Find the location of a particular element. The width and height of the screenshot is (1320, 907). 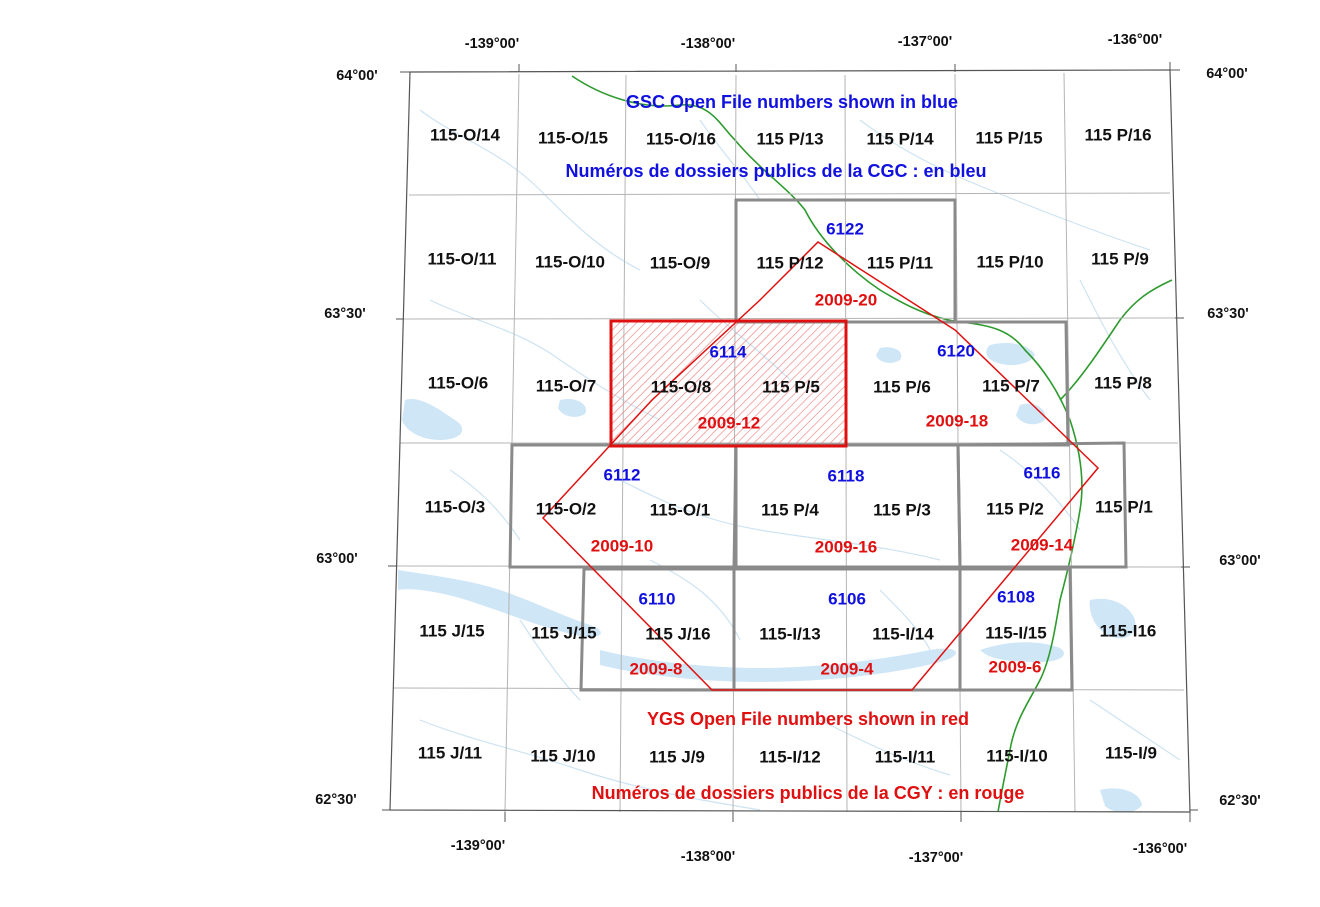

lon-bottom-137: -137°00' is located at coordinates (936, 857).